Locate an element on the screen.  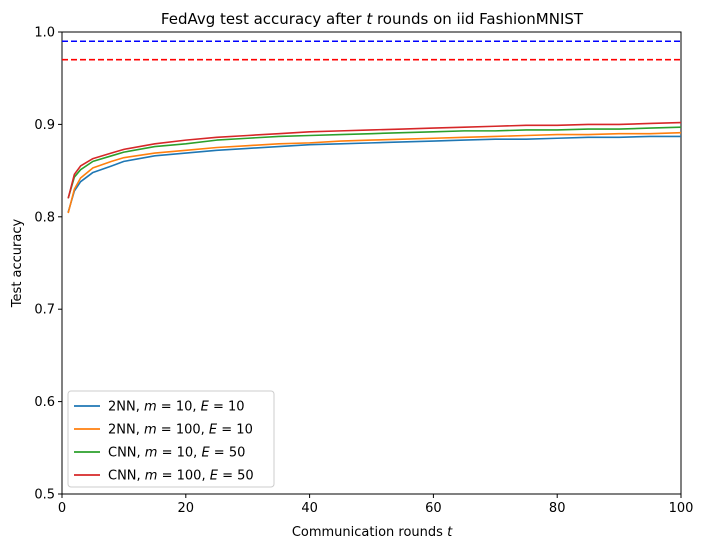
legend-label: 2NN, m = 100, E = 10 is located at coordinates (180, 430).